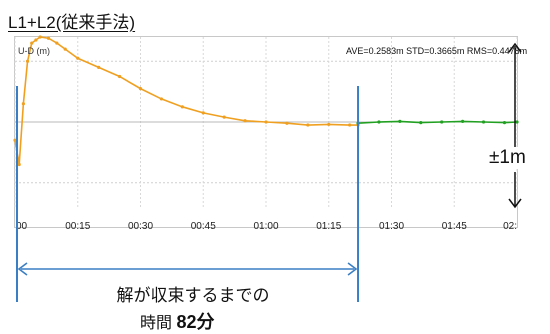 Image resolution: width=550 pixels, height=334 pixels. What do you see at coordinates (328, 226) in the screenshot?
I see `x-tick-label-5: 01:15` at bounding box center [328, 226].